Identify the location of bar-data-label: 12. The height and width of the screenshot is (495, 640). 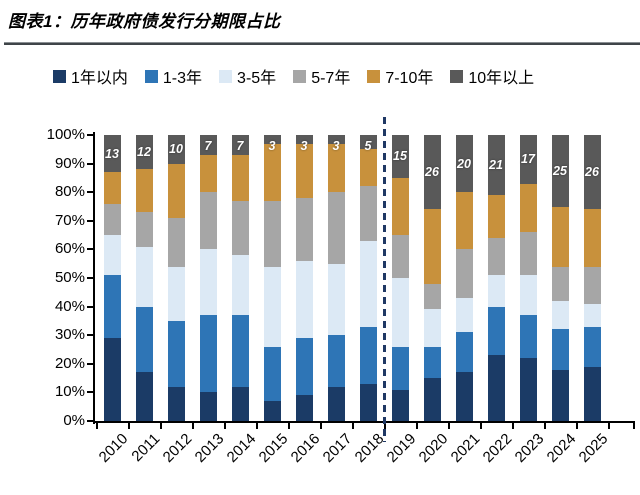
(144, 152).